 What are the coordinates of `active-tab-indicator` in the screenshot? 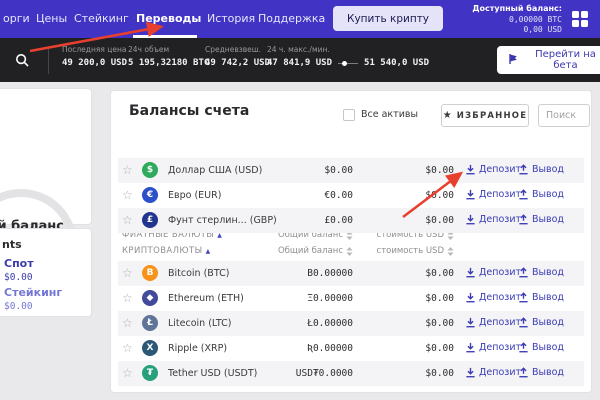 It's located at (165, 36).